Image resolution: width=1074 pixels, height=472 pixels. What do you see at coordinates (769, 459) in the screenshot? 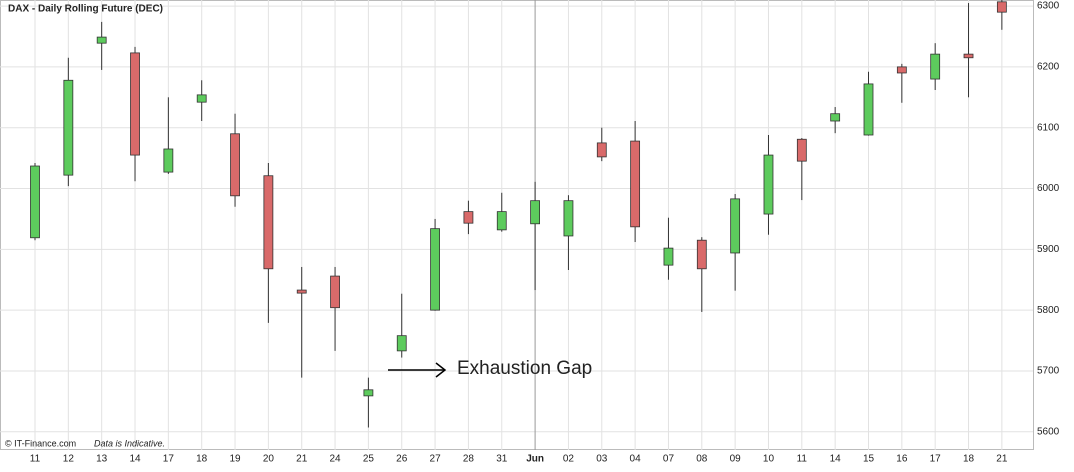
I see `x-tick-label: 10` at bounding box center [769, 459].